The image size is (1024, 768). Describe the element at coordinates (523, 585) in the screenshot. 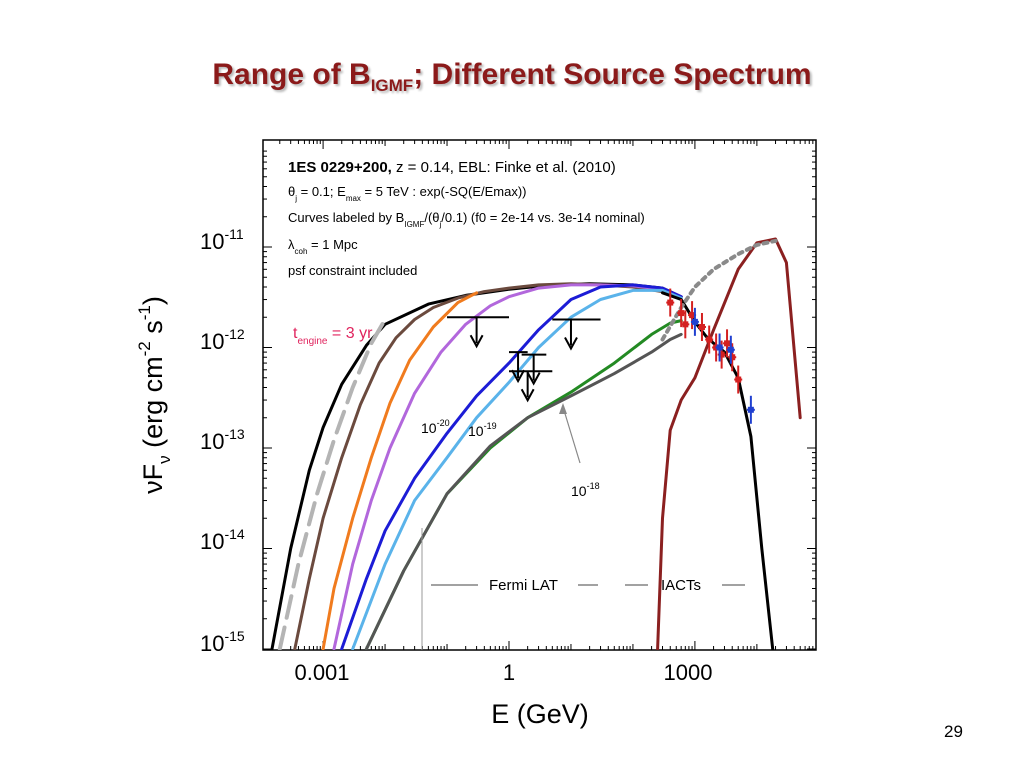

I see `fermi-lat-label: Fermi LAT` at that location.